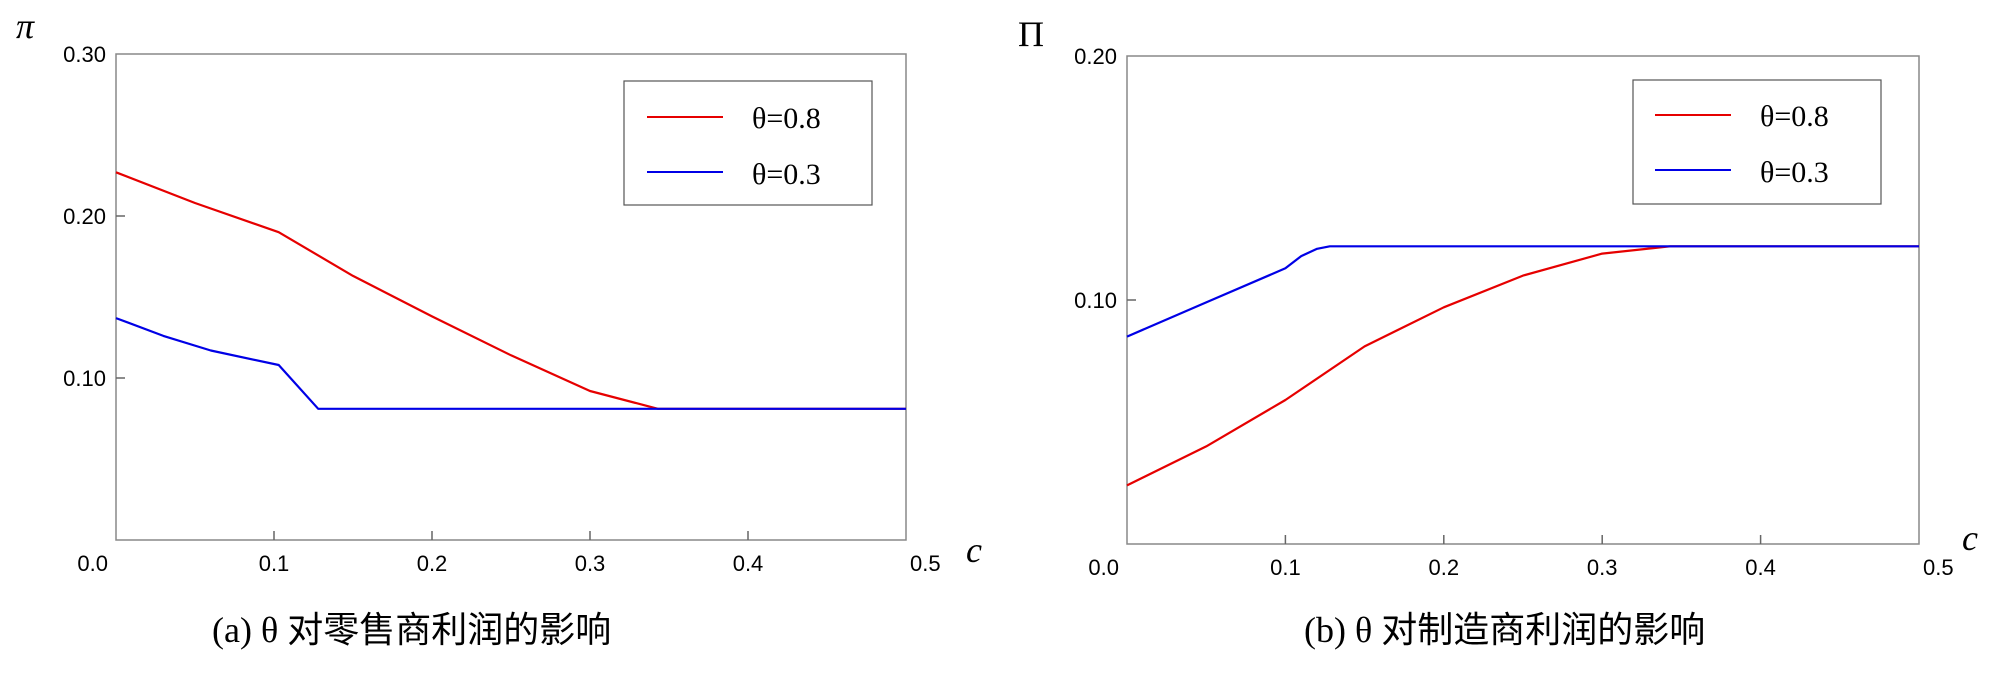 The height and width of the screenshot is (677, 1999). What do you see at coordinates (925, 563) in the screenshot?
I see `x-tick-label-a-5: 0.5` at bounding box center [925, 563].